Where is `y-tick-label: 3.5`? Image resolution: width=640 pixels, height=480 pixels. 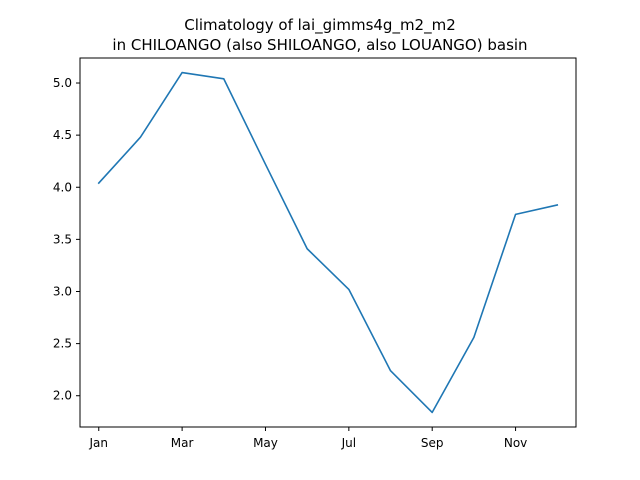
y-tick-label: 3.5 is located at coordinates (62, 239).